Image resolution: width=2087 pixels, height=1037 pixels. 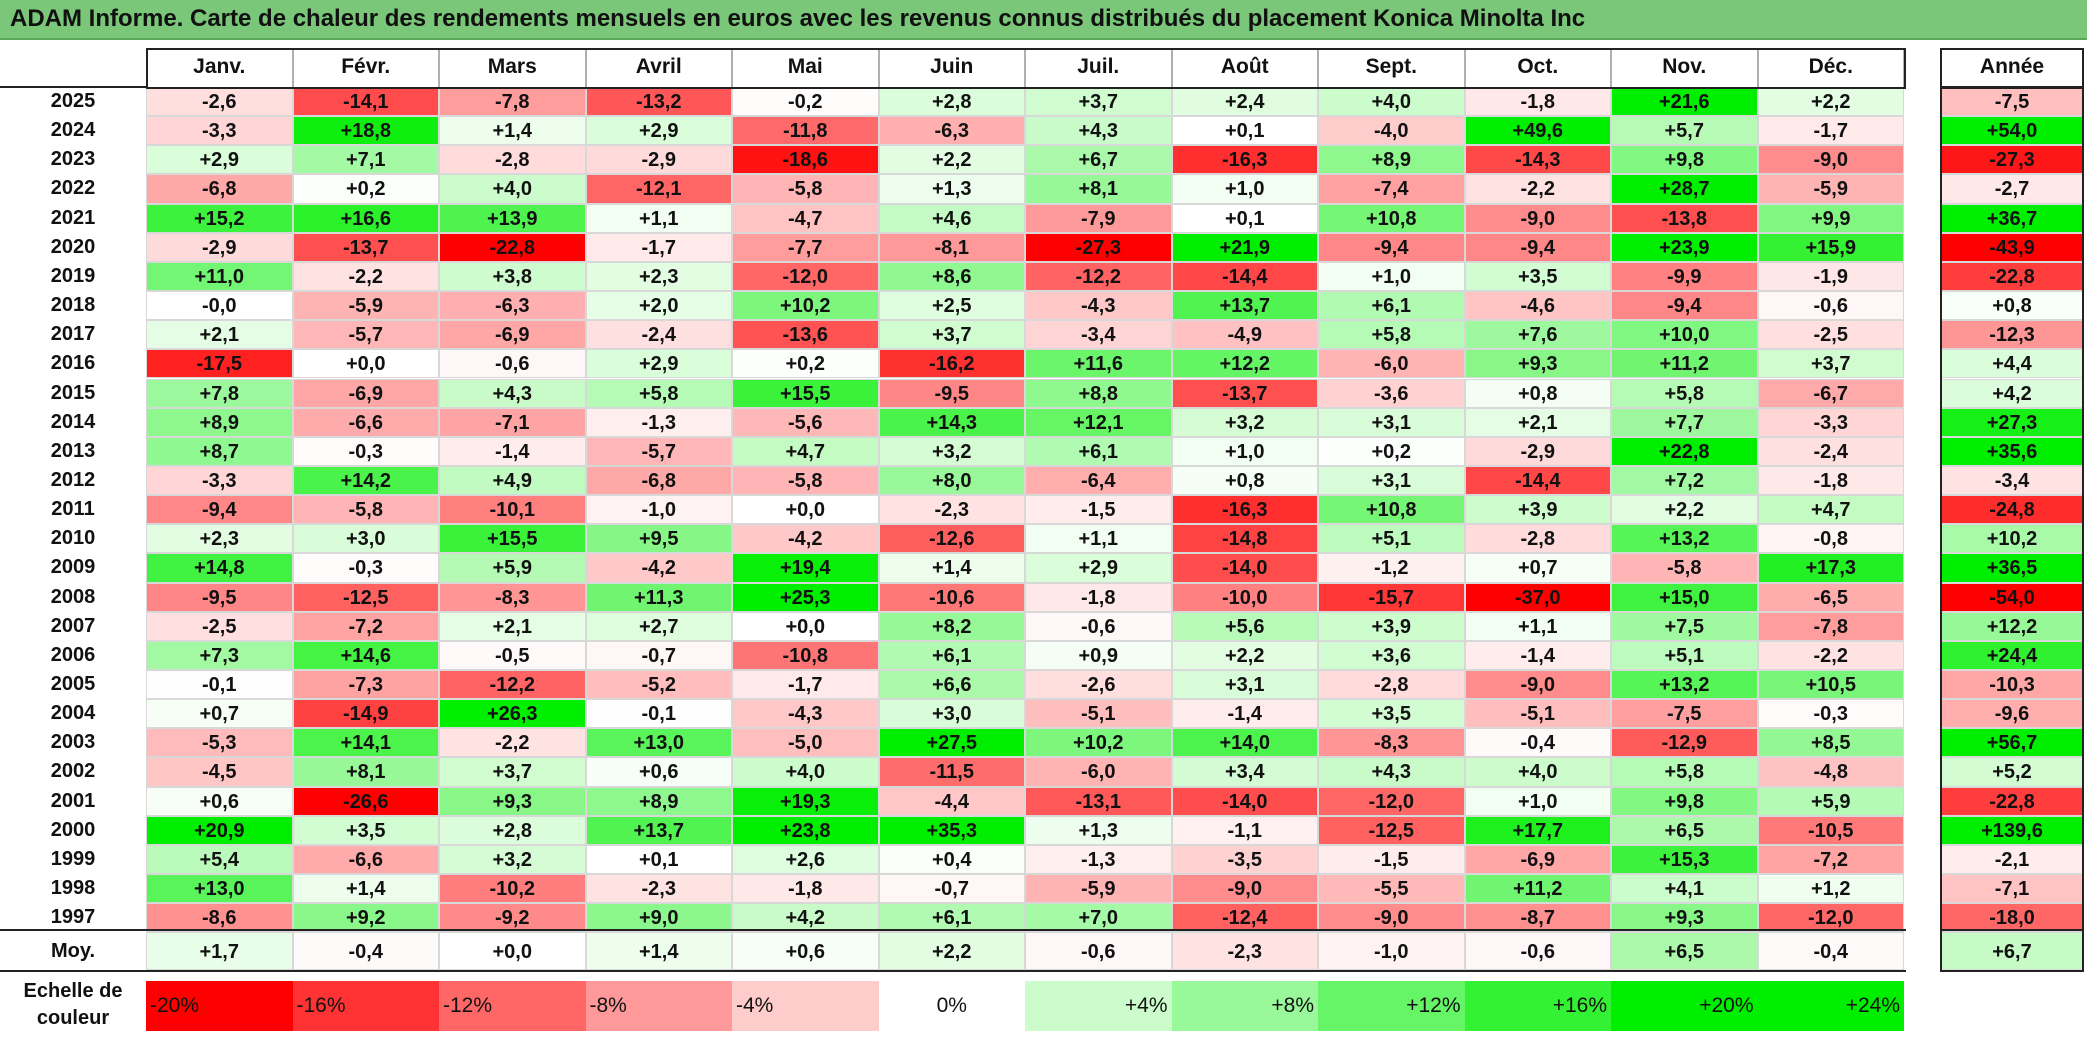 What do you see at coordinates (73, 684) in the screenshot?
I see `year-label: 2005` at bounding box center [73, 684].